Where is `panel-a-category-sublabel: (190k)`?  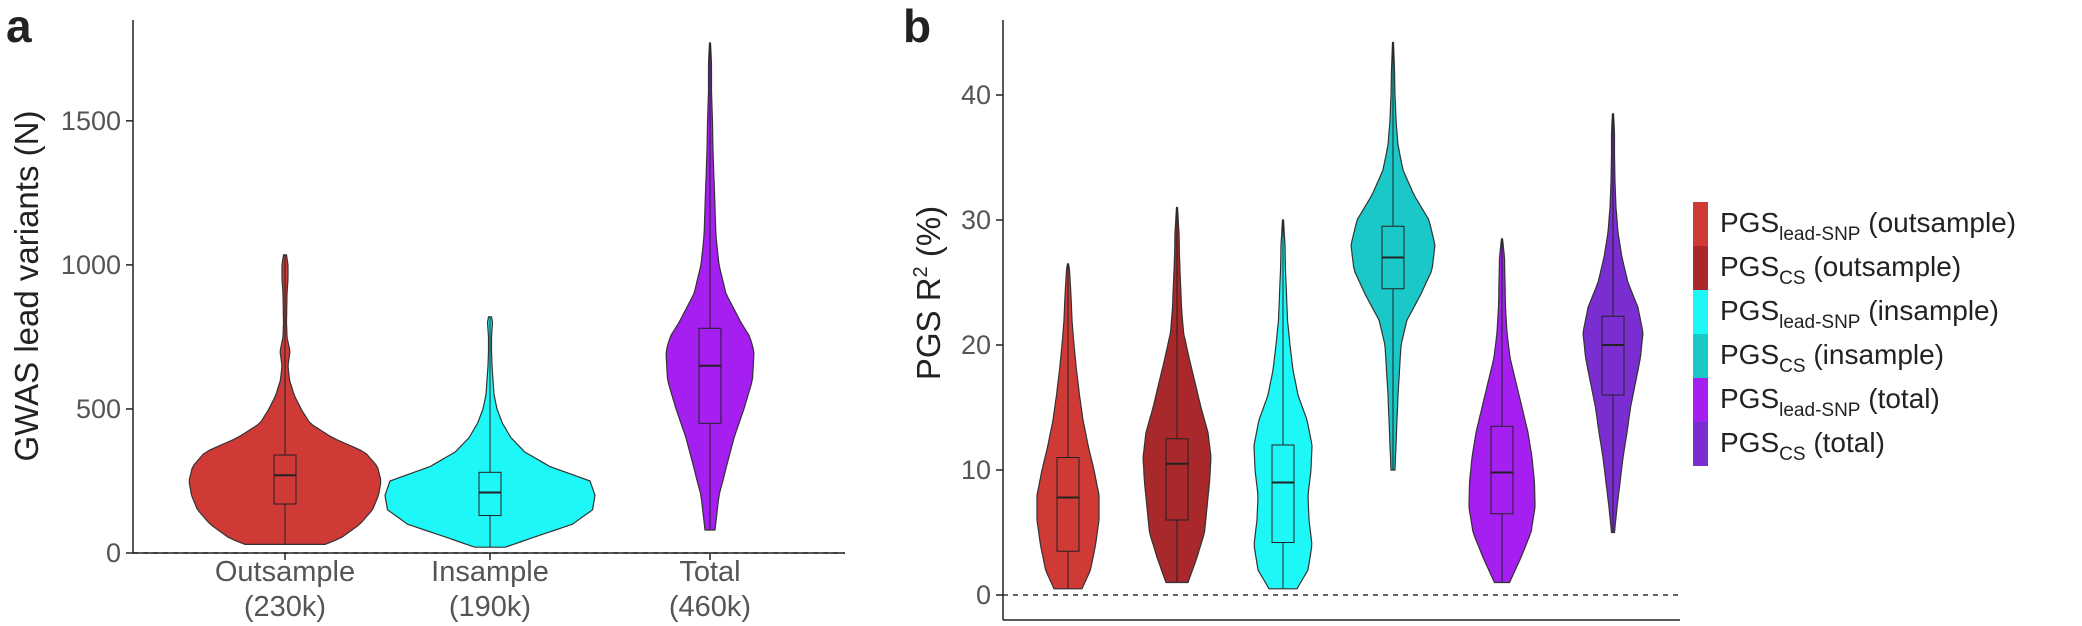 panel-a-category-sublabel: (190k) is located at coordinates (490, 607).